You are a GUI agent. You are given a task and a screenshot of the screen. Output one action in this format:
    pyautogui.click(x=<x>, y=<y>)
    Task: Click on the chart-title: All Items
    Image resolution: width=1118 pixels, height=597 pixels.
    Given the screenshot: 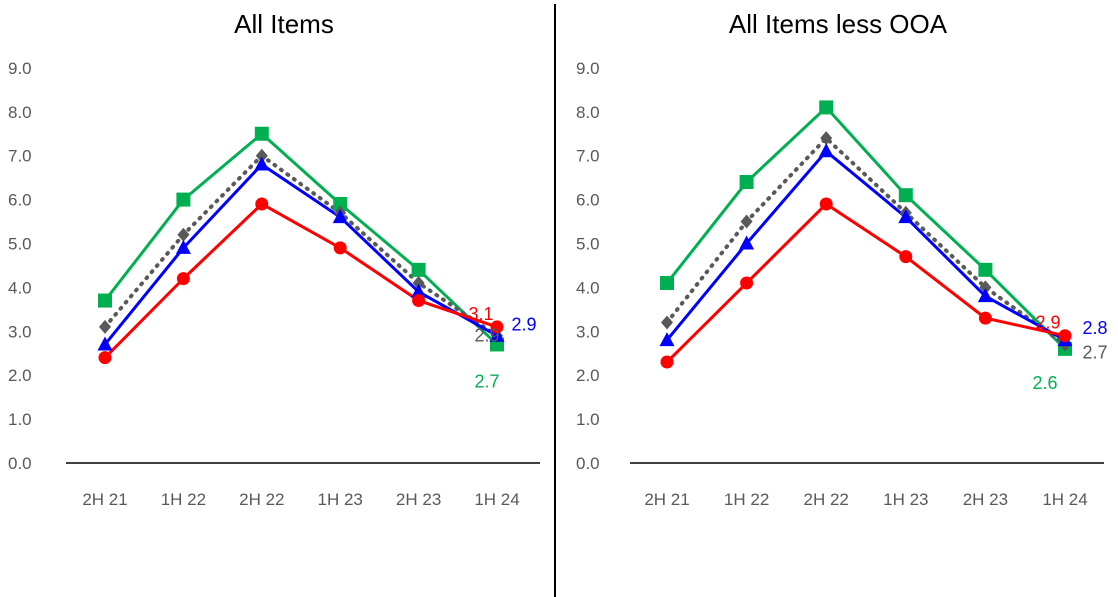 What is the action you would take?
    pyautogui.click(x=284, y=24)
    